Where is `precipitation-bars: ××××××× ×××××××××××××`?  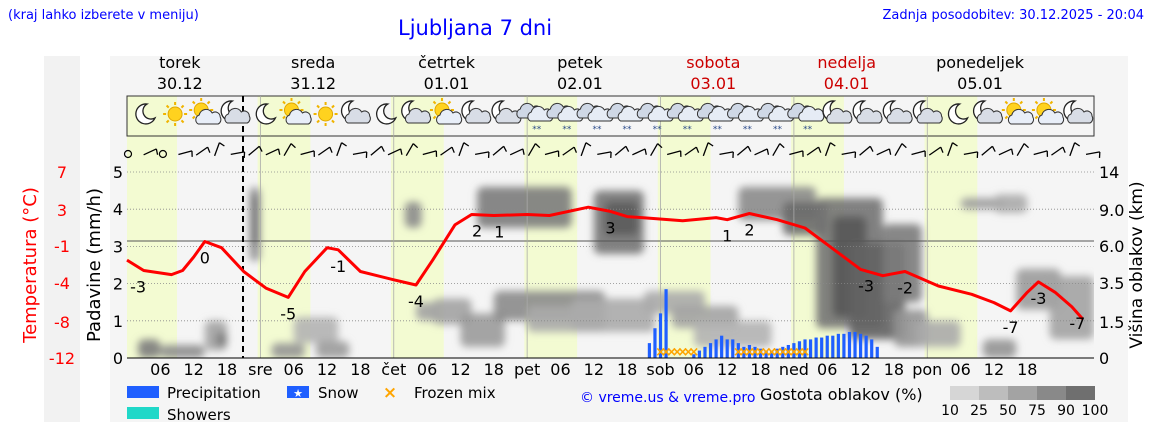
precipitation-bars: ××××××× ××××××××××××× is located at coordinates (763, 324).